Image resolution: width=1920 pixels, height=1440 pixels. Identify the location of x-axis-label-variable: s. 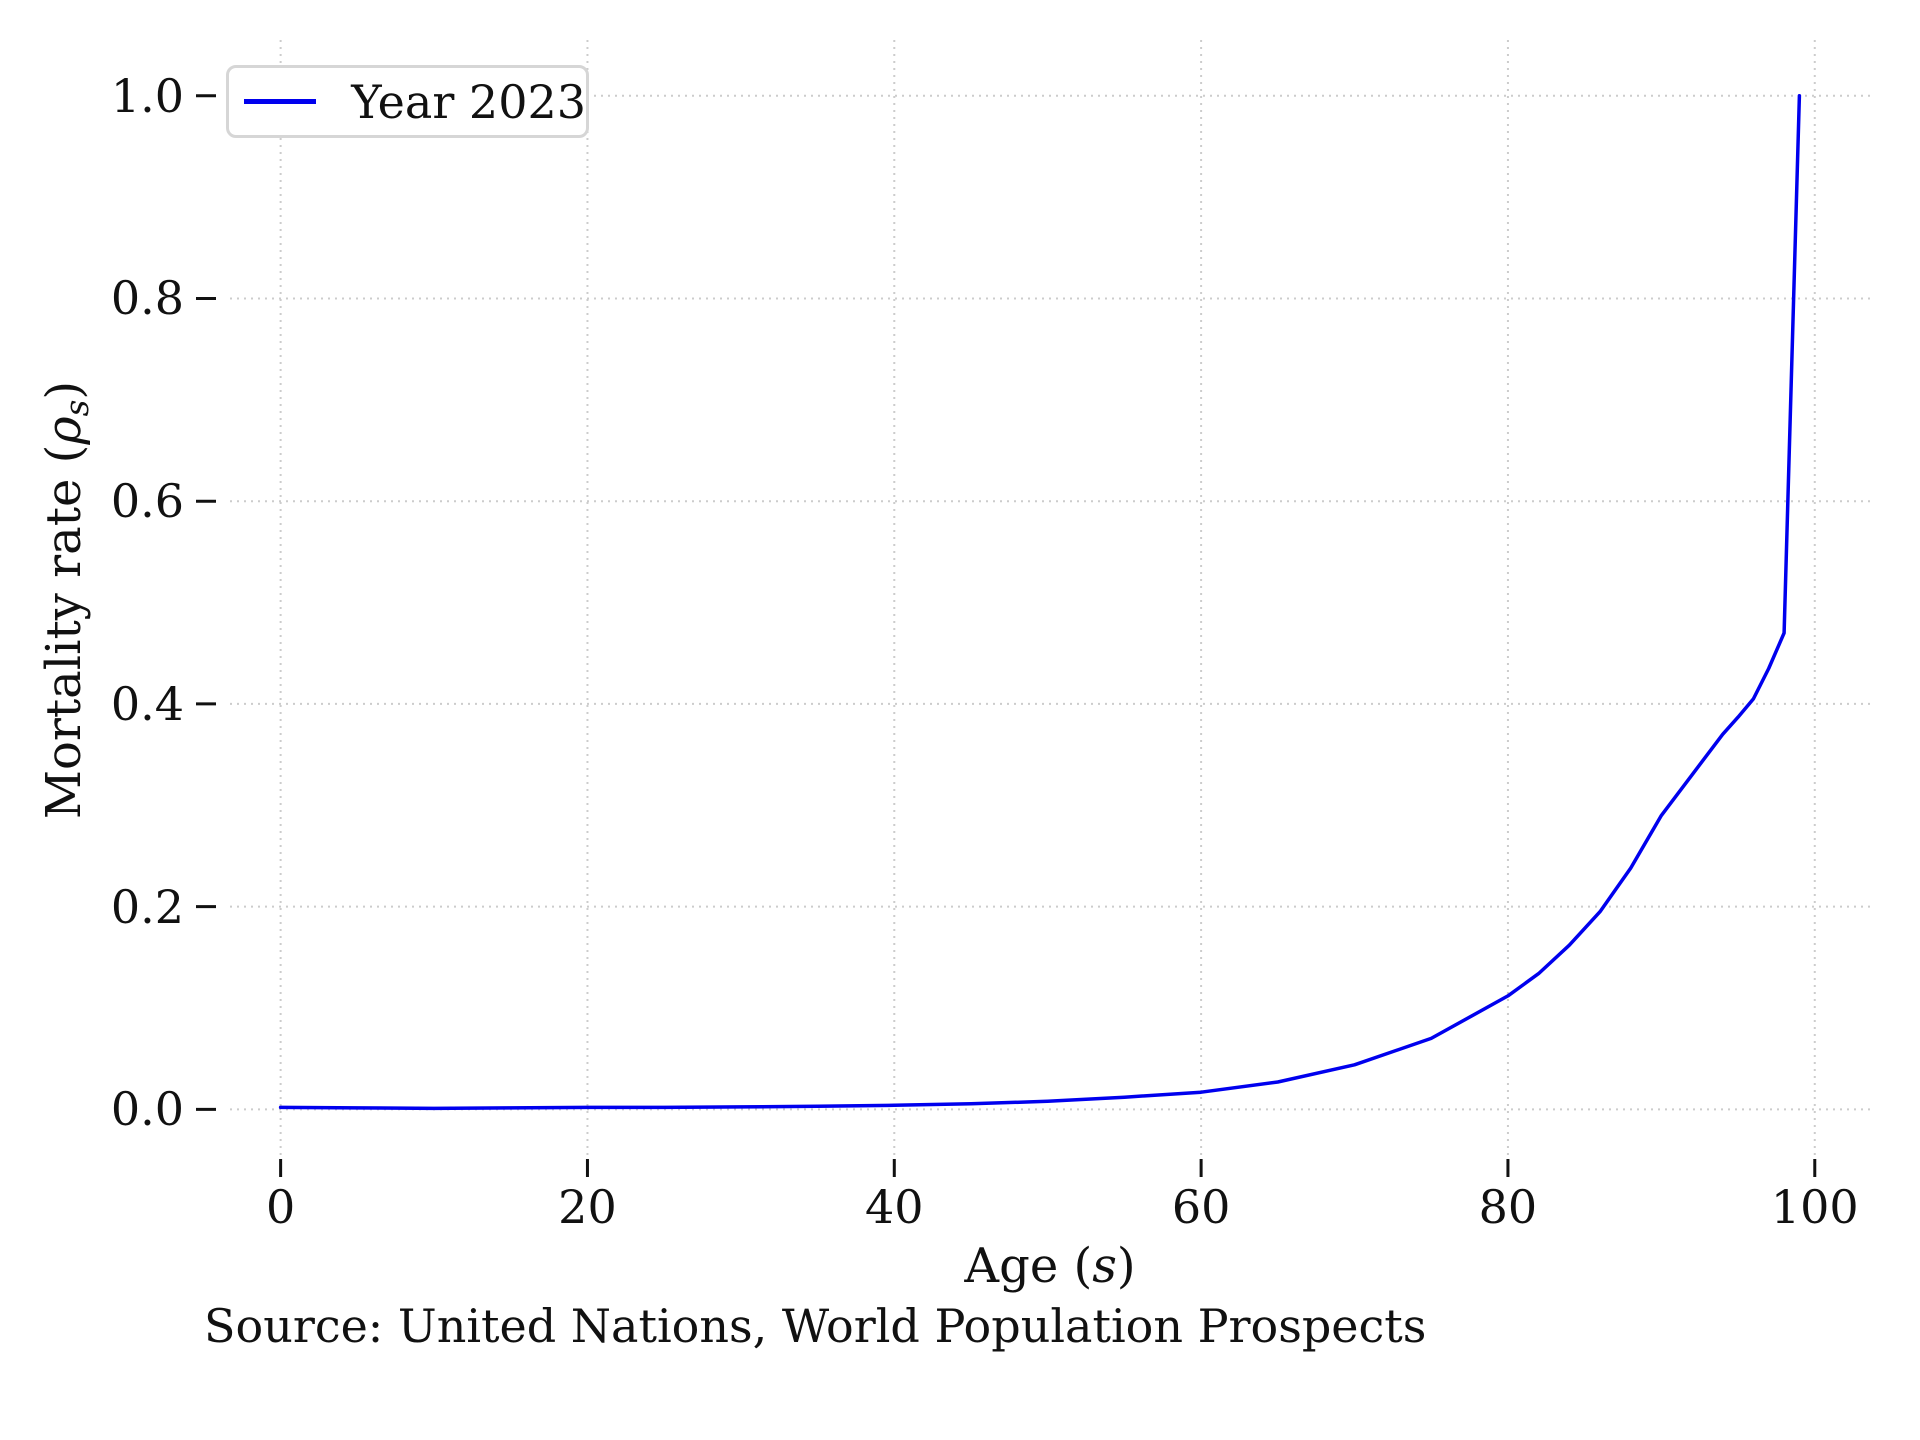
(1104, 1266).